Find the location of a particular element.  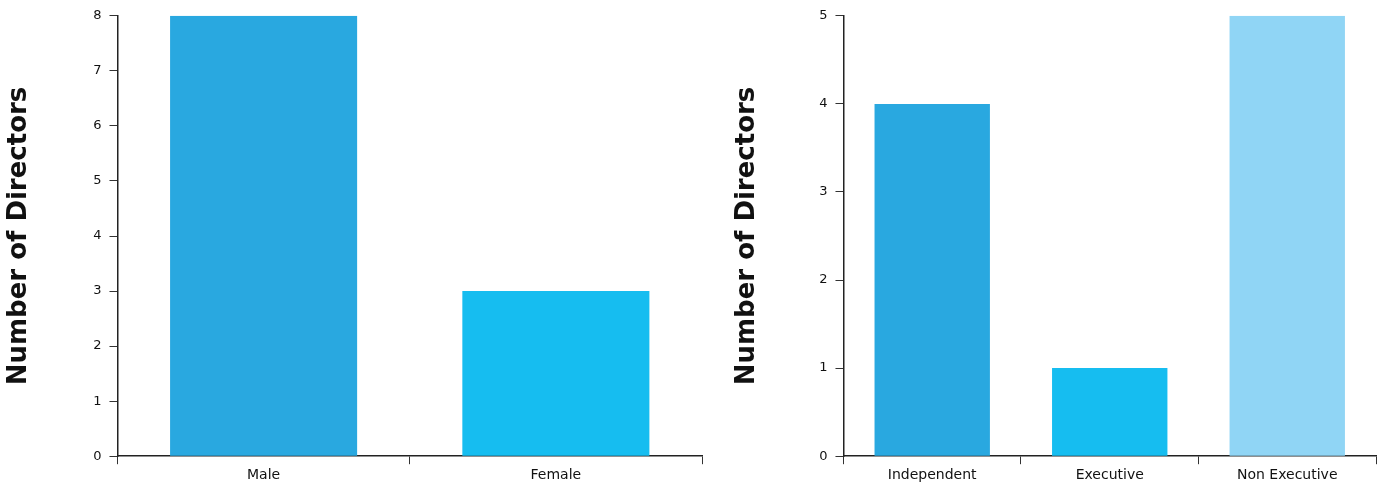

x-tick-label: Independent is located at coordinates (932, 474).